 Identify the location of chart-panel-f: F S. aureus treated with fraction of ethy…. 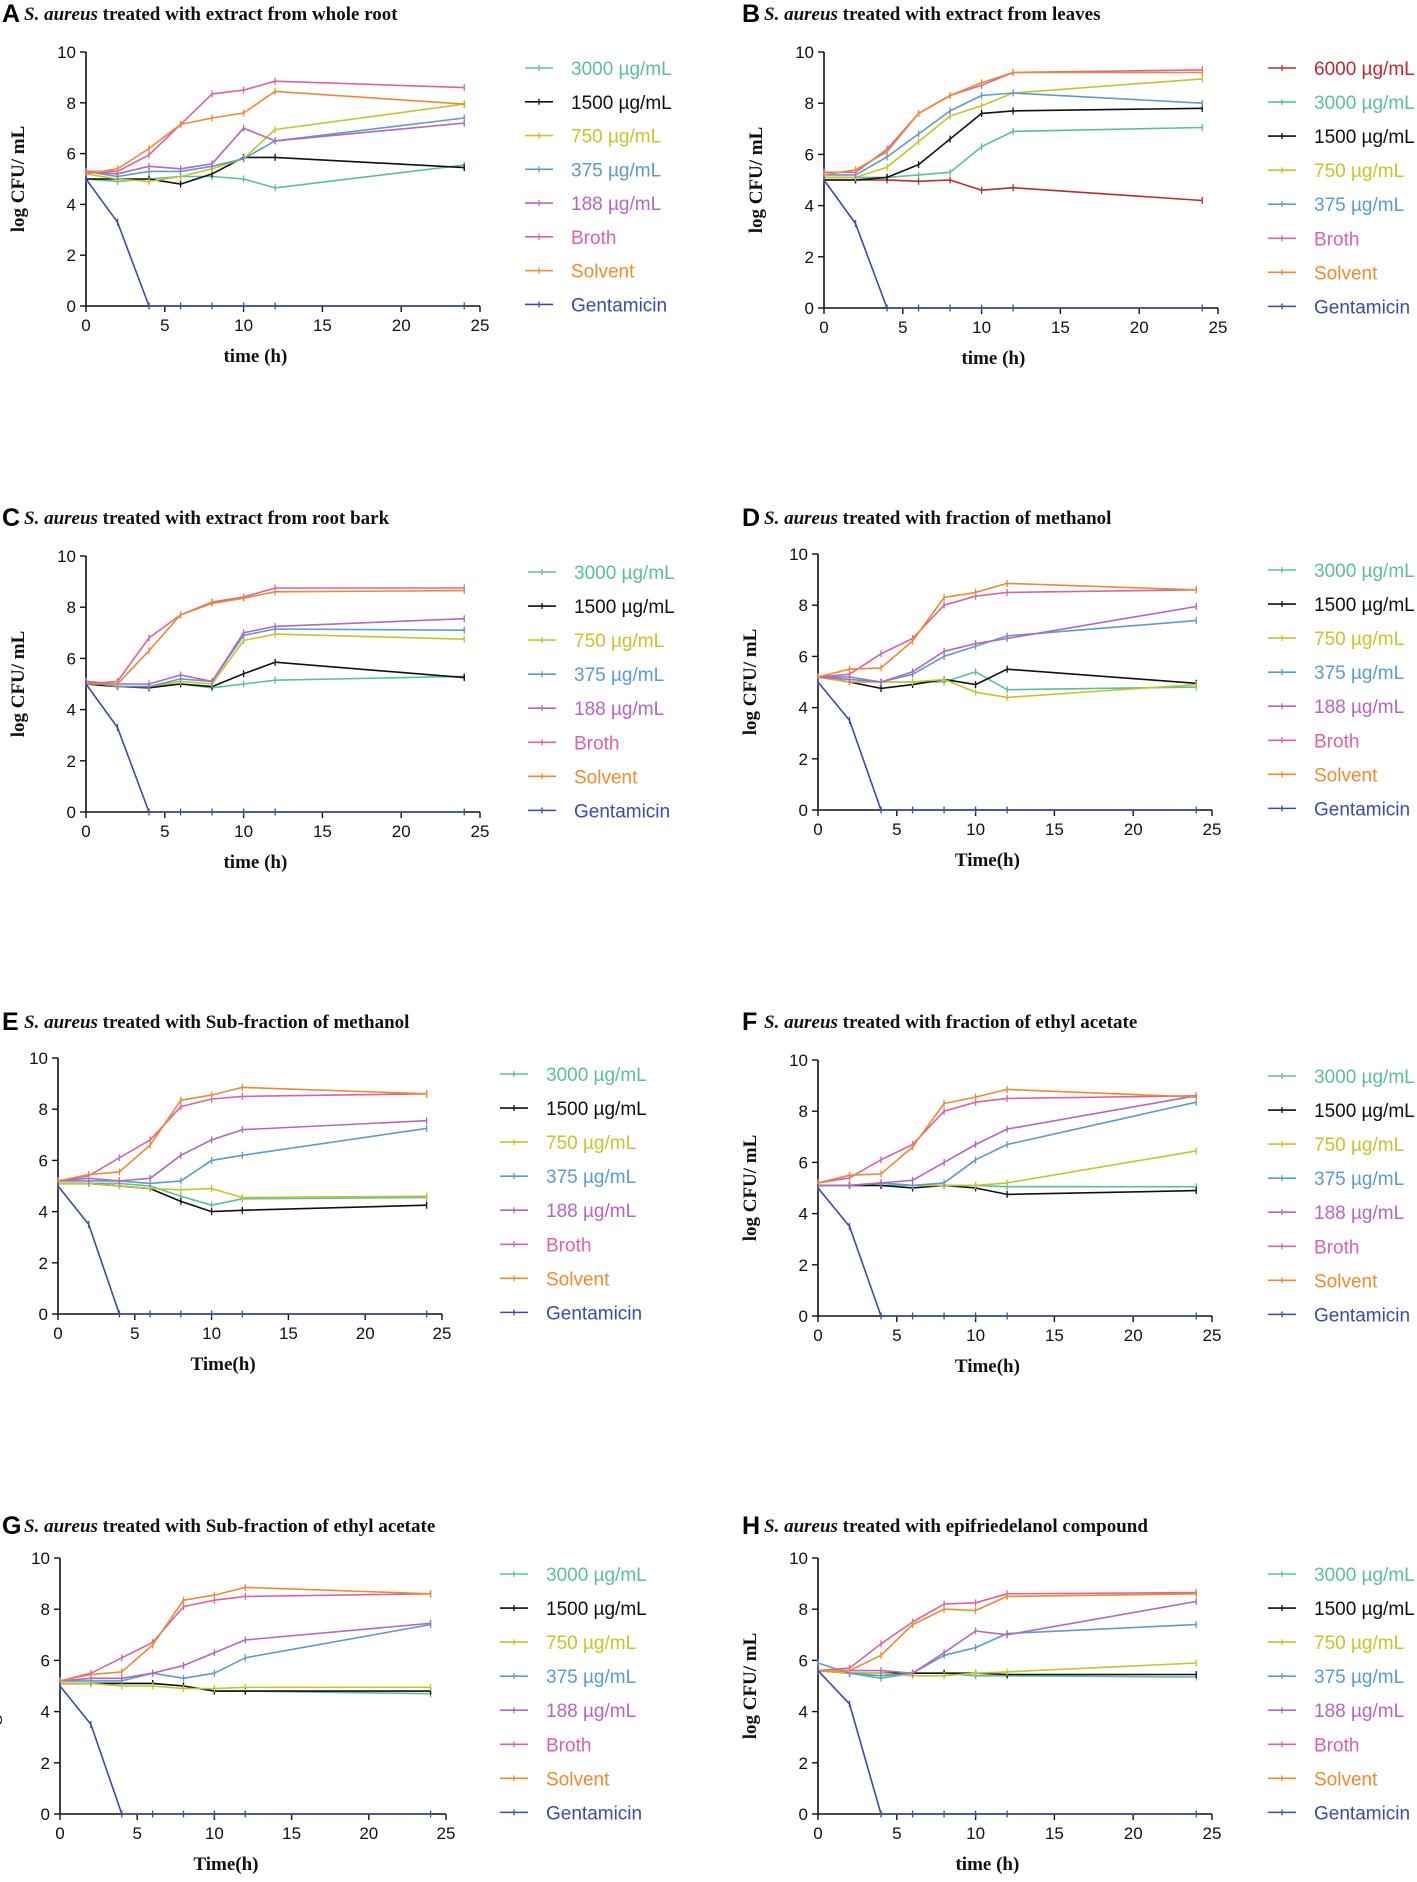
(1077, 1192).